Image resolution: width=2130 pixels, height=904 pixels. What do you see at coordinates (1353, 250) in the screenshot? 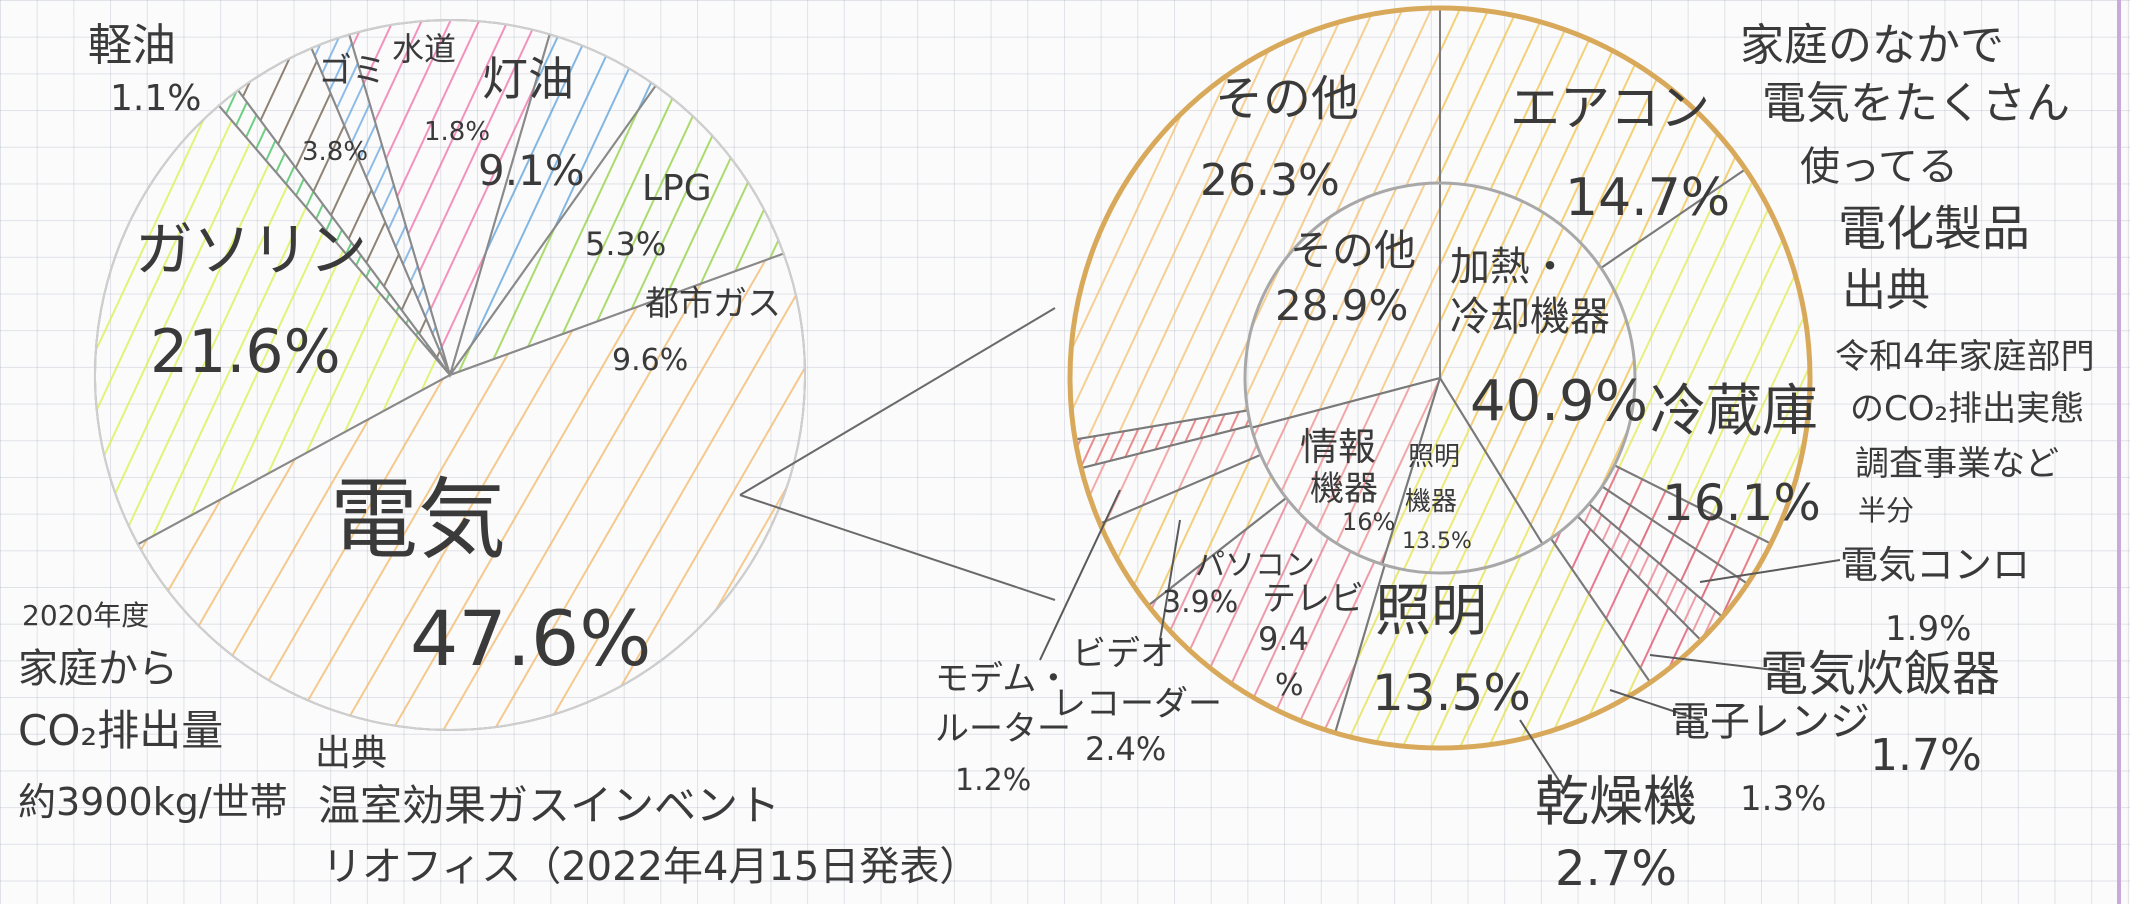
I see `label-inner-sonota: その他` at bounding box center [1353, 250].